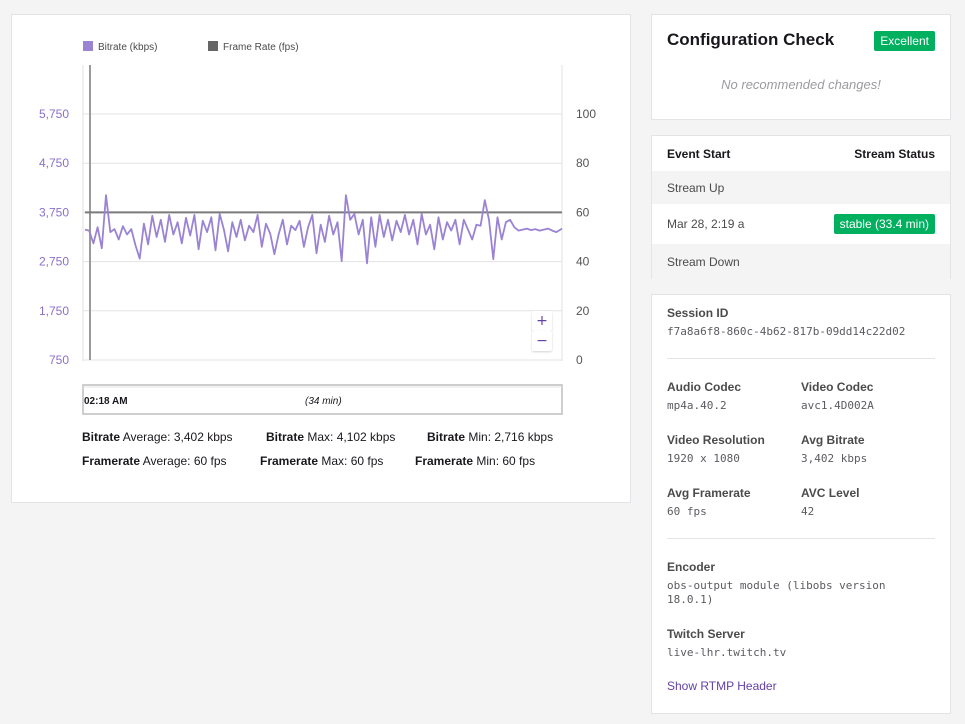 This screenshot has height=724, width=965. Describe the element at coordinates (213, 46) in the screenshot. I see `legend-swatch-framerate` at that location.